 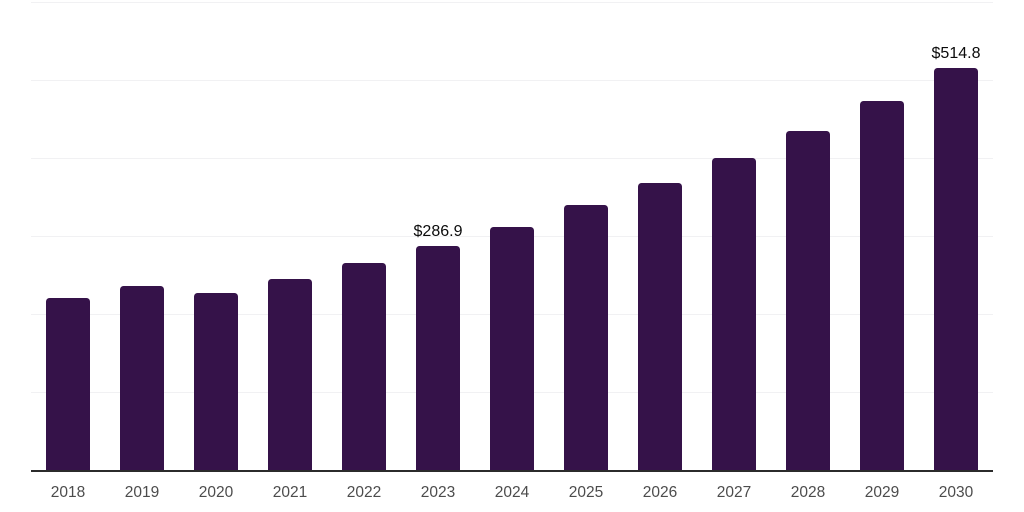 I want to click on bar-2027, so click(x=734, y=314).